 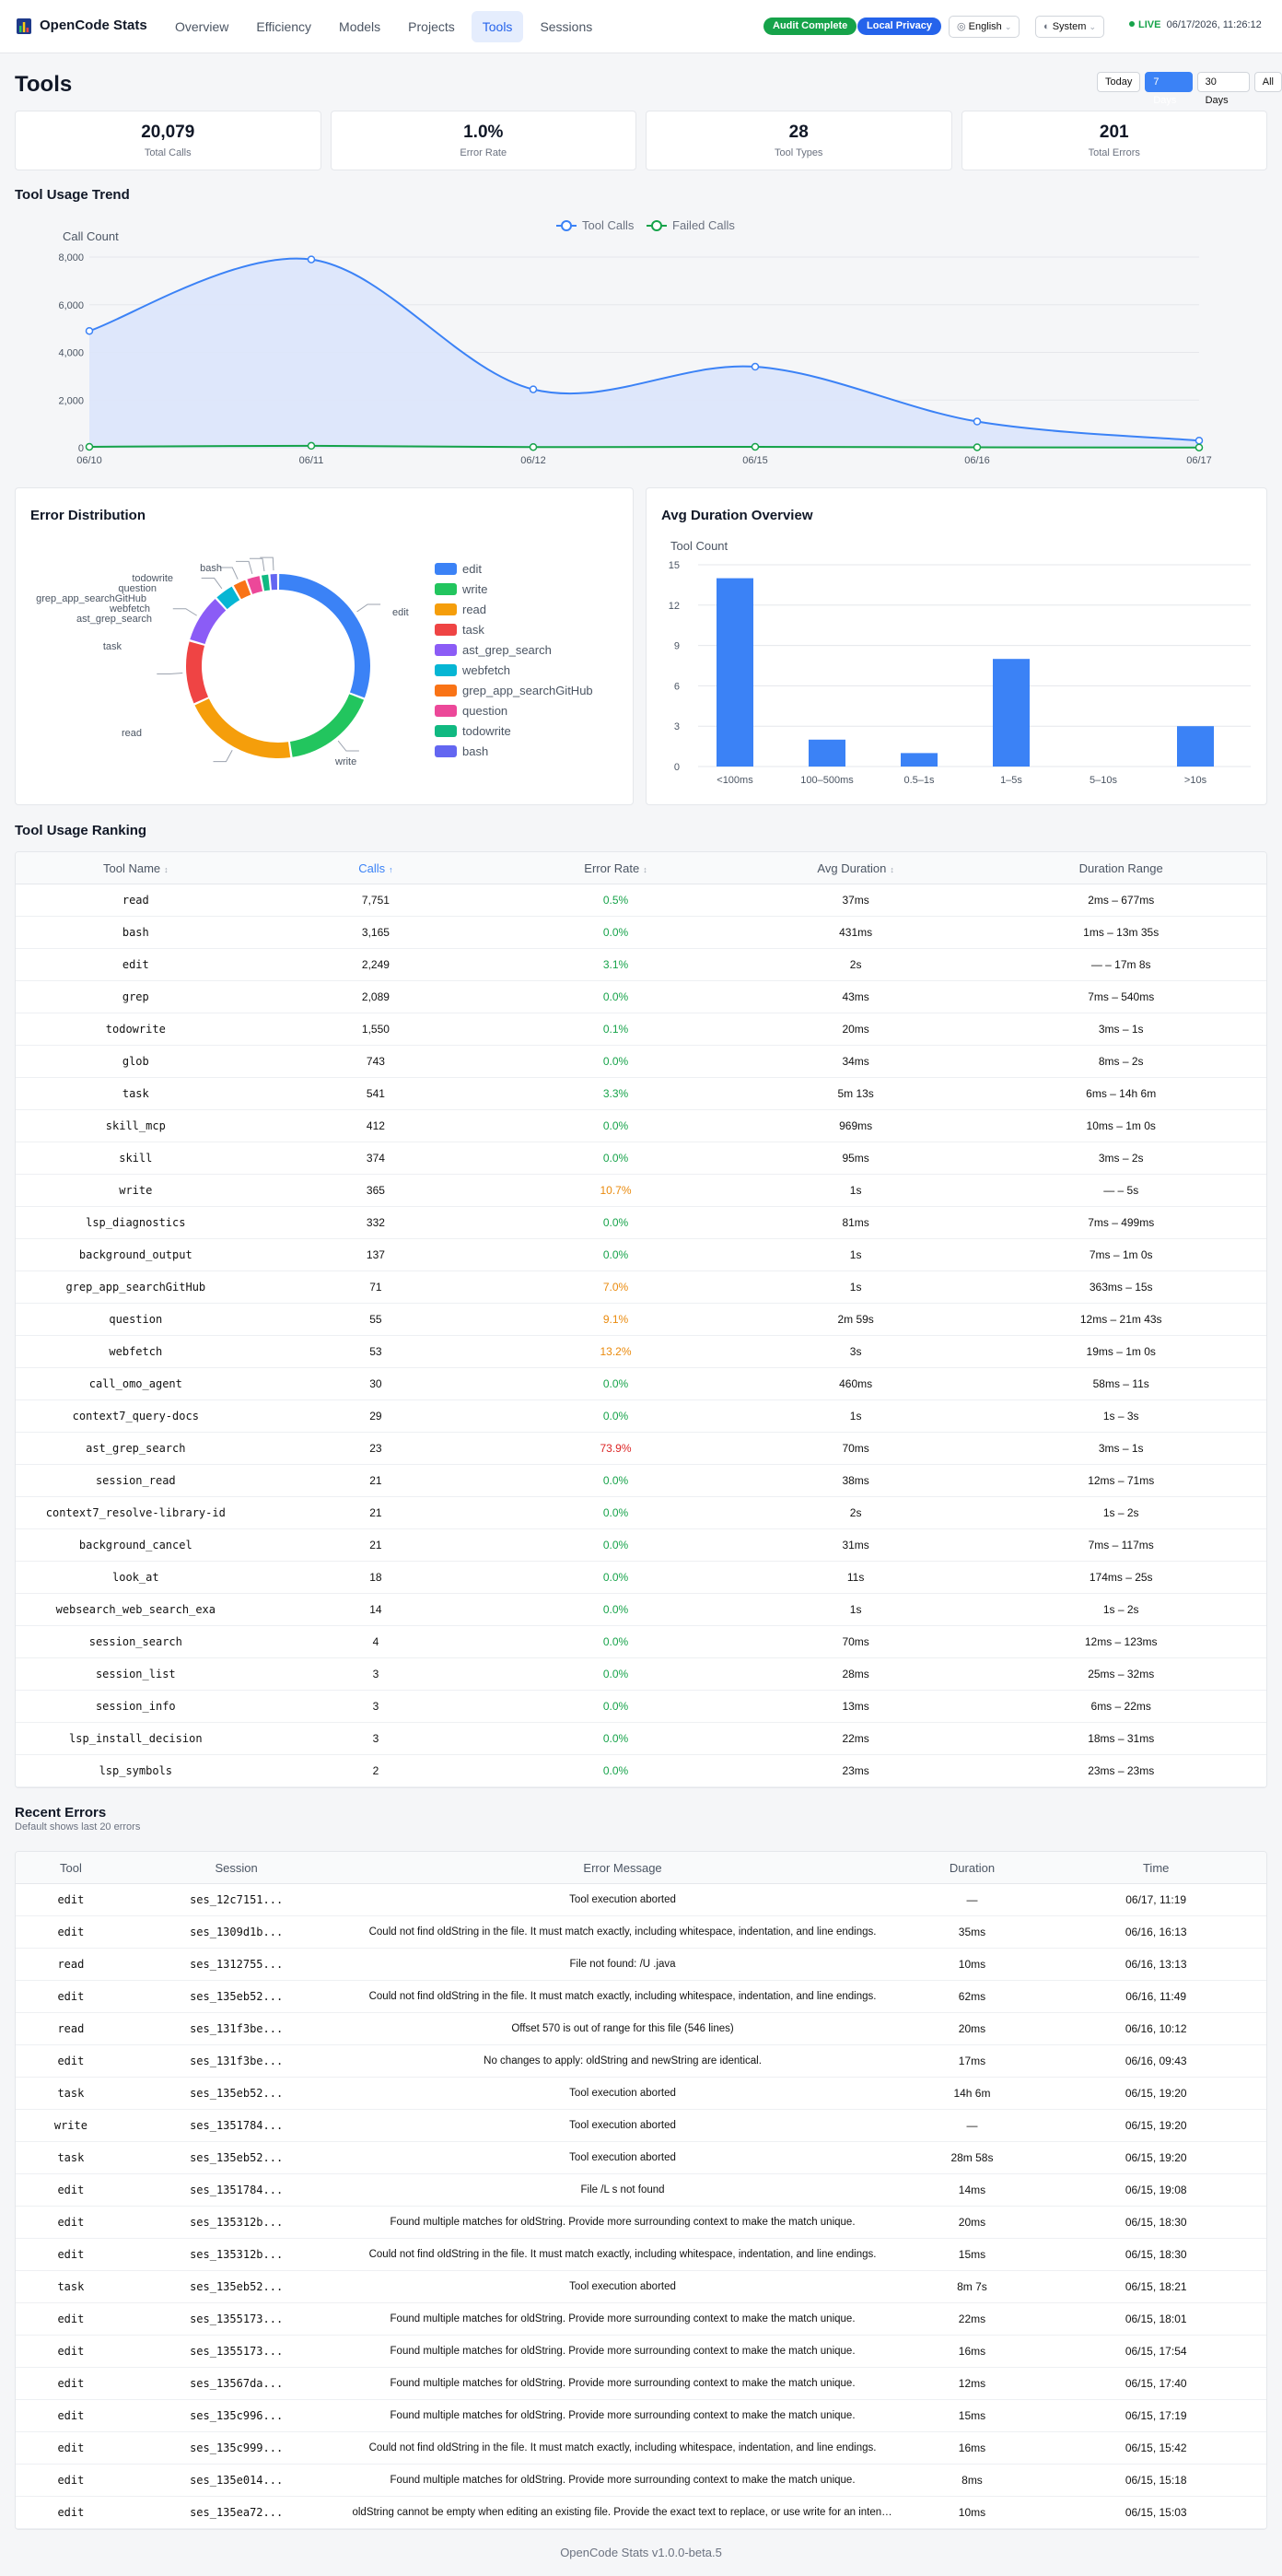 I want to click on table-row: session_list 3 0.0% 28ms 25ms – 32ms, so click(x=641, y=1674).